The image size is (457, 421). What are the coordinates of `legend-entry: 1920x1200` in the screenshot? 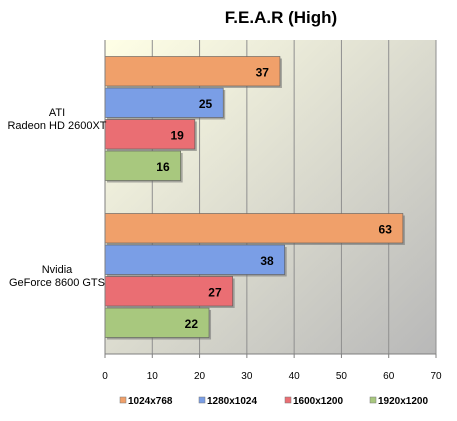 It's located at (403, 401).